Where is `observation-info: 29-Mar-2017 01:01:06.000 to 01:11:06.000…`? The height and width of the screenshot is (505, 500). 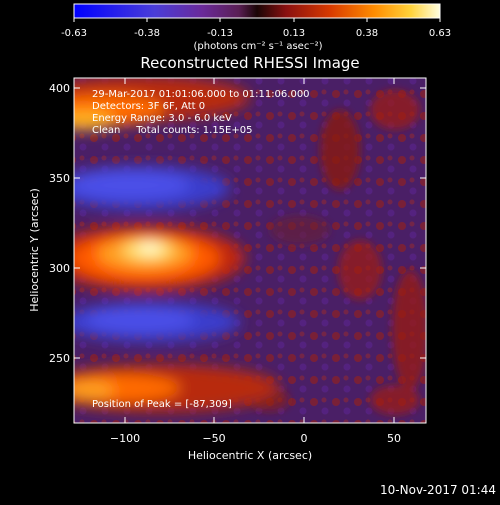
observation-info: 29-Mar-2017 01:01:06.000 to 01:11:06.000… is located at coordinates (201, 112).